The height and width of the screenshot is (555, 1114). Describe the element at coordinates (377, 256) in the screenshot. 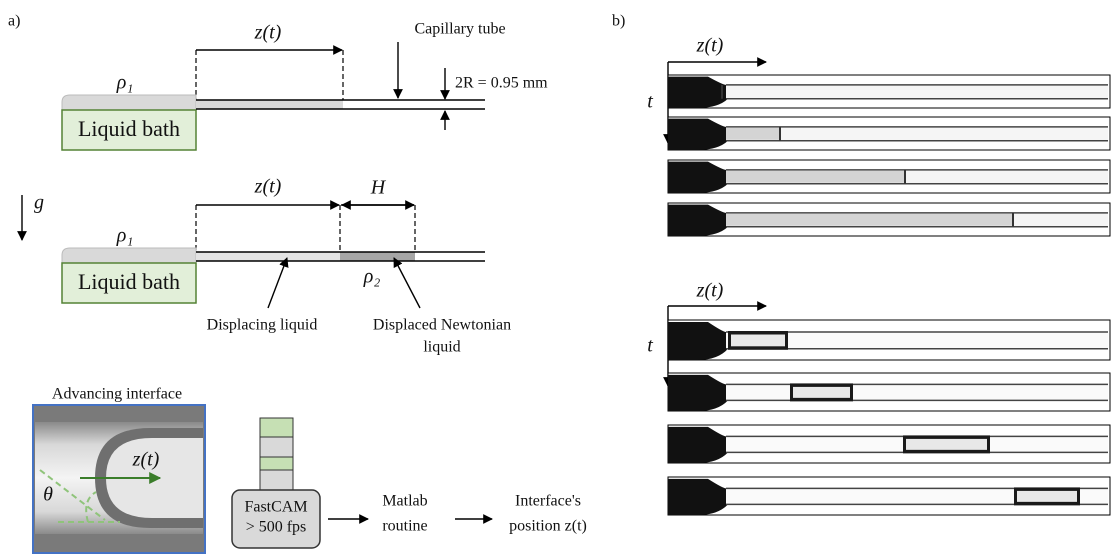

I see `displaced-liquid` at that location.